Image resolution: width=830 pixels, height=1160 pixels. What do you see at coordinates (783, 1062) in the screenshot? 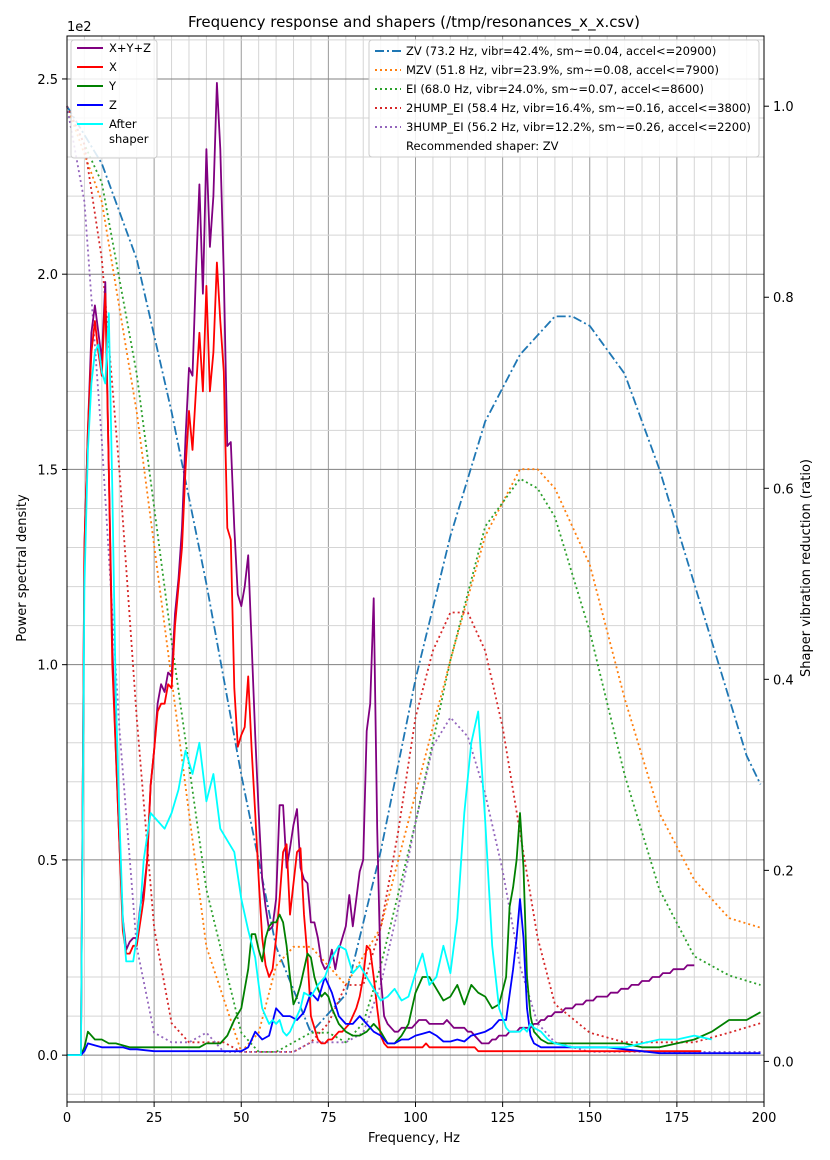
I see `y2-tick-label: 0.0` at bounding box center [783, 1062].